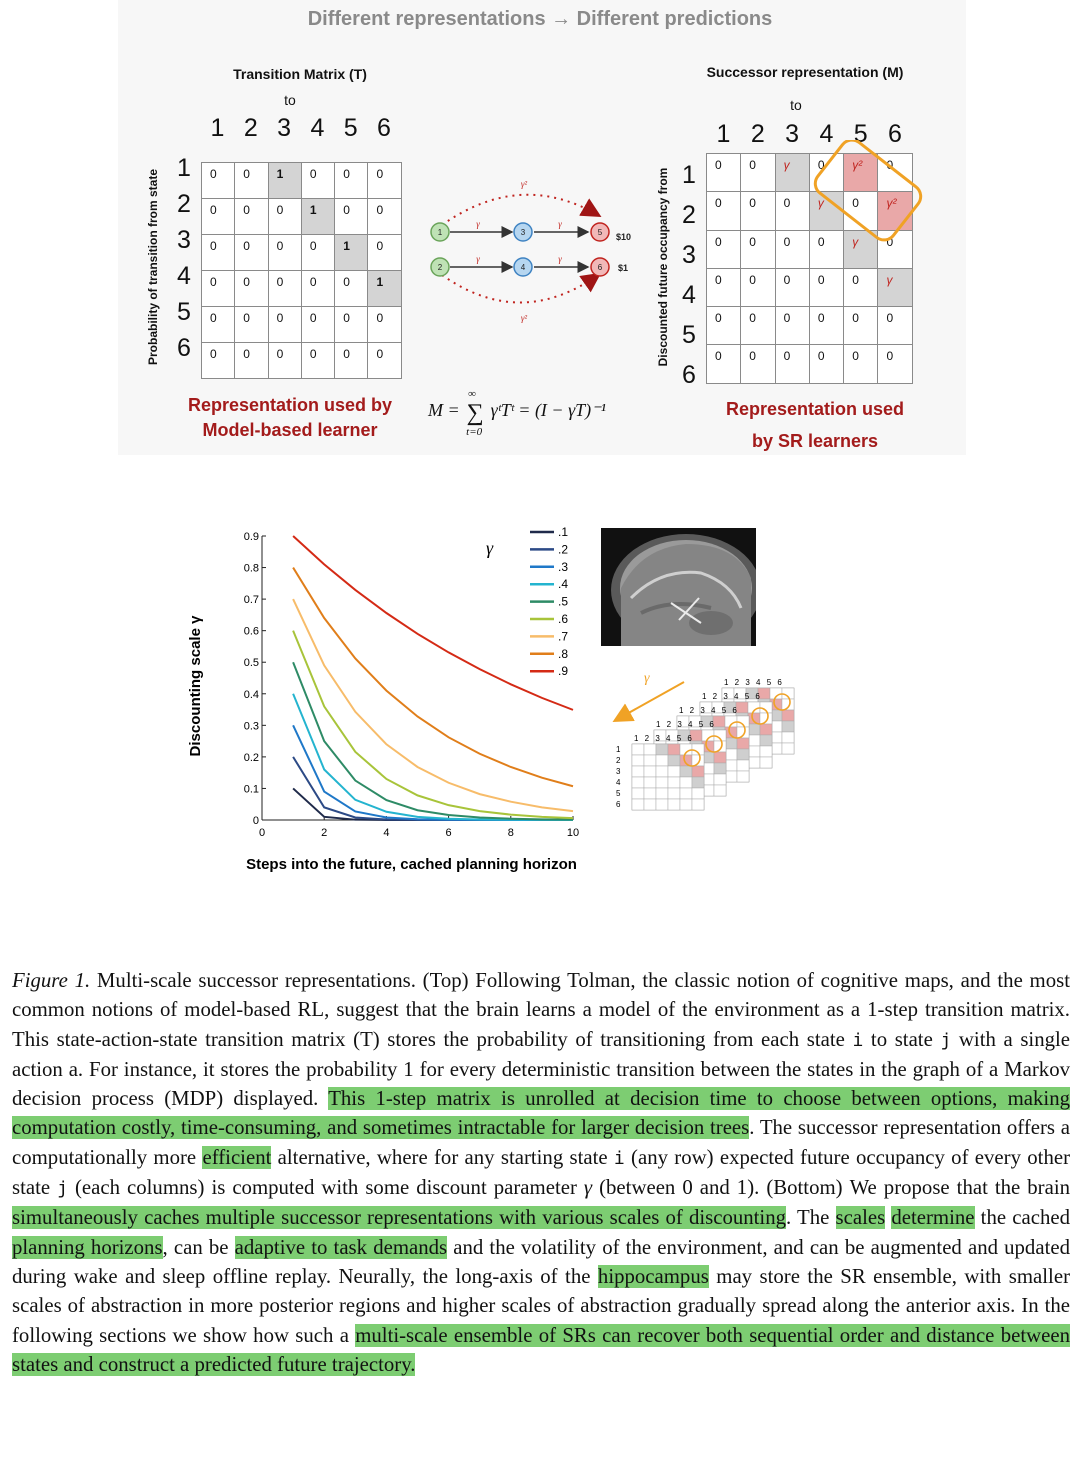 The height and width of the screenshot is (1469, 1080). What do you see at coordinates (444, 410) in the screenshot?
I see `formula-lhs: M =` at bounding box center [444, 410].